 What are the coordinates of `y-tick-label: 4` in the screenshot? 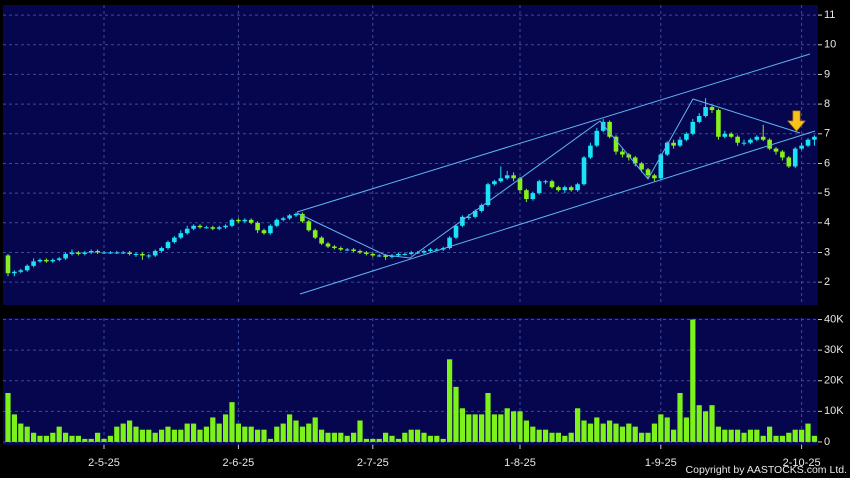 It's located at (827, 223).